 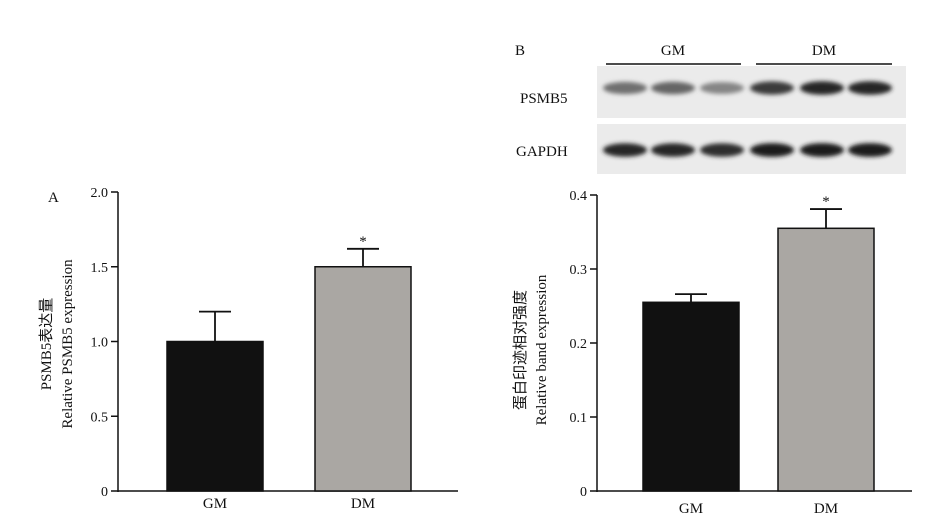 What do you see at coordinates (100, 193) in the screenshot?
I see `y-tick-label: 2.0` at bounding box center [100, 193].